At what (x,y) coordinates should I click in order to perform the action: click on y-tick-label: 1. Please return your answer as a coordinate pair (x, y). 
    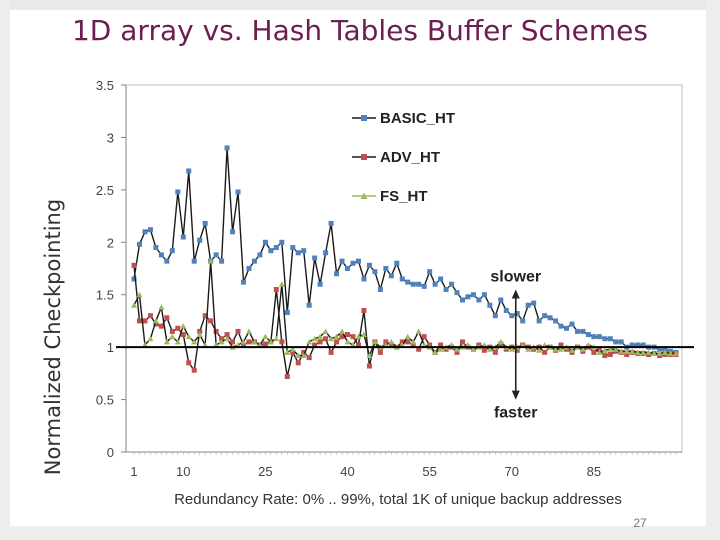
    Looking at the image, I should click on (110, 347).